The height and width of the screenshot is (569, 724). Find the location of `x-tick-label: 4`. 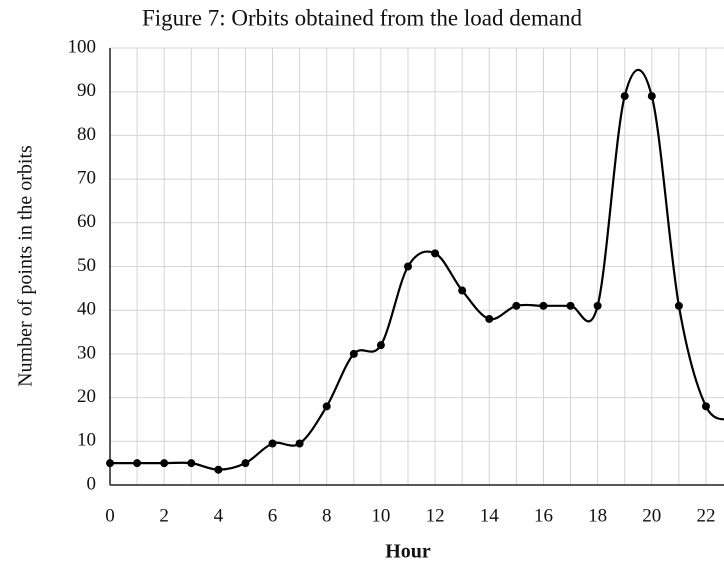

x-tick-label: 4 is located at coordinates (219, 515).